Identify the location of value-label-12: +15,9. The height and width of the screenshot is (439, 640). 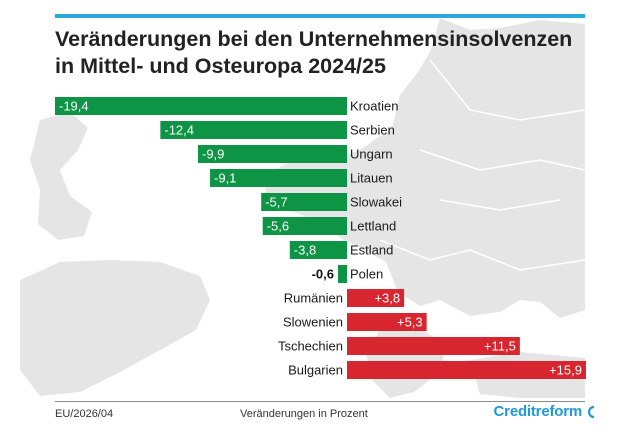
(565, 370).